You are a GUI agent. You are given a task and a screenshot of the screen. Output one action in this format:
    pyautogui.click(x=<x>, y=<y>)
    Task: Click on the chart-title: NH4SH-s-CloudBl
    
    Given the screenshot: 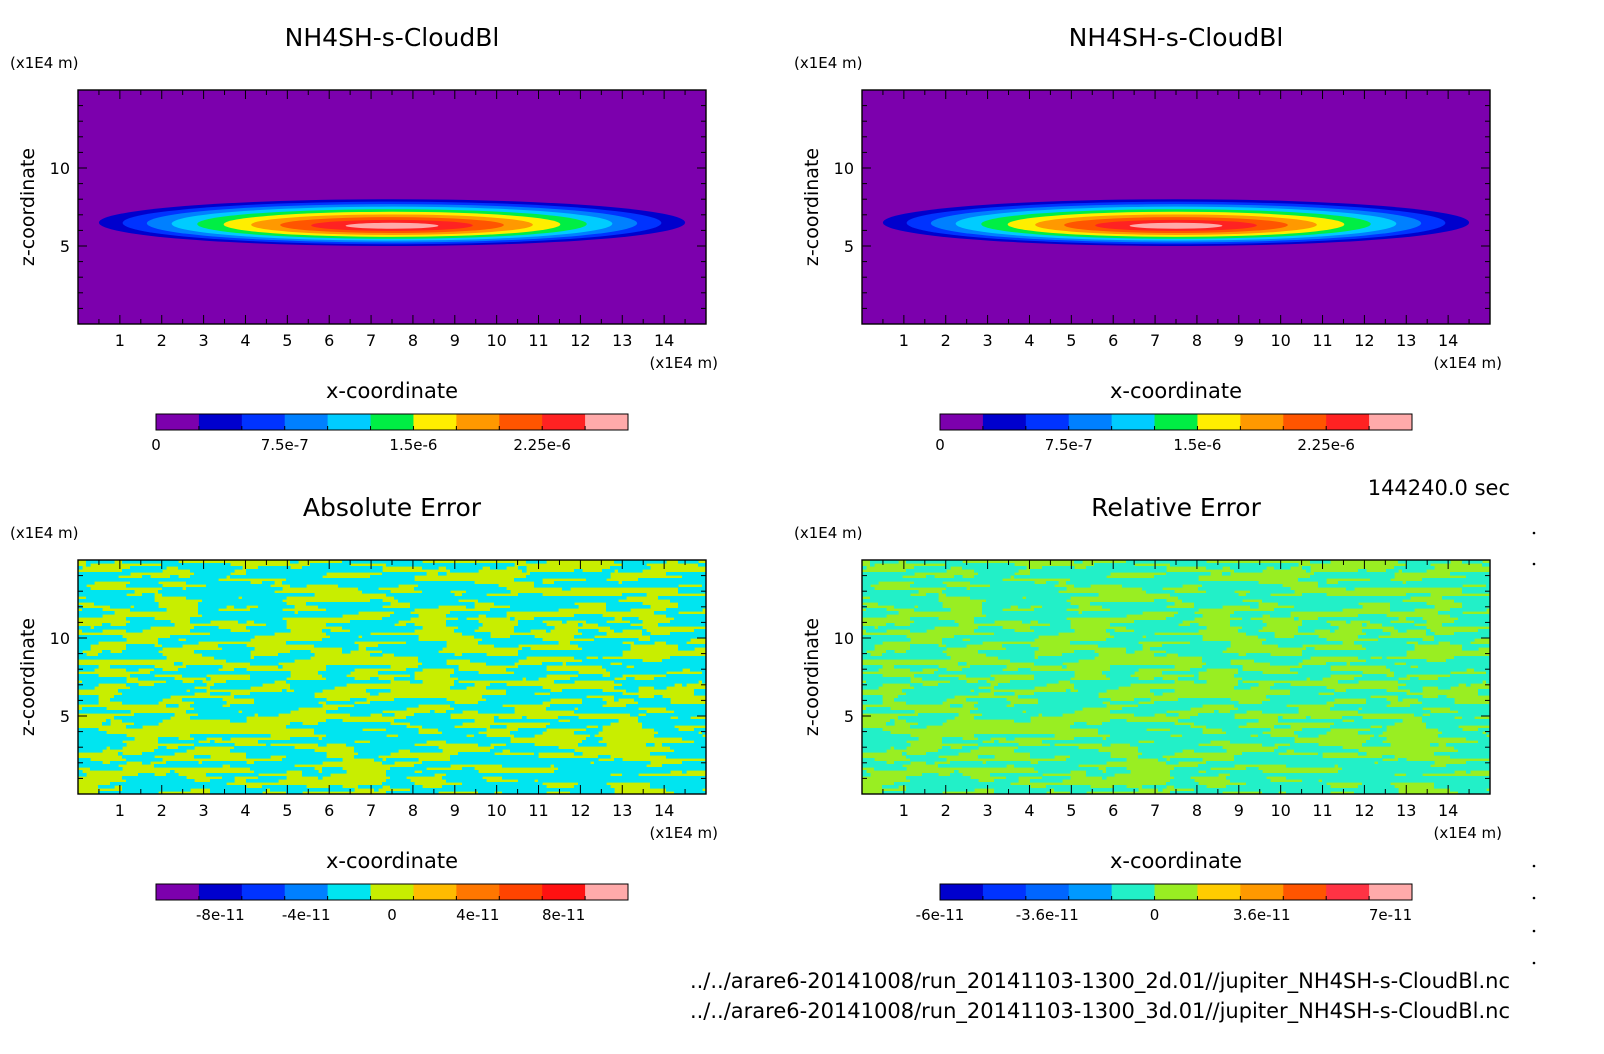 What is the action you would take?
    pyautogui.click(x=392, y=37)
    